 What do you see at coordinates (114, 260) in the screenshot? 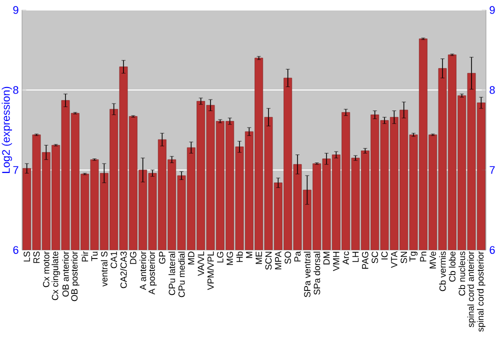
I see `x-tick-label: CA1` at bounding box center [114, 260].